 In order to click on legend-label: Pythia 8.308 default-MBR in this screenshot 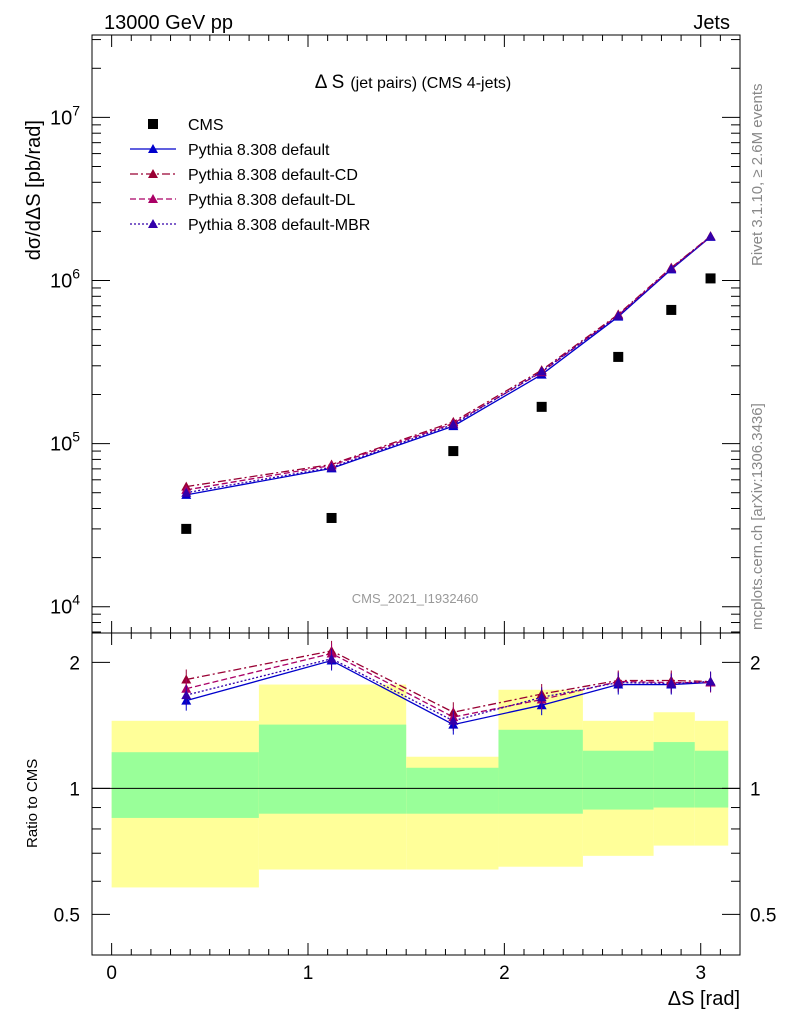, I will do `click(279, 225)`.